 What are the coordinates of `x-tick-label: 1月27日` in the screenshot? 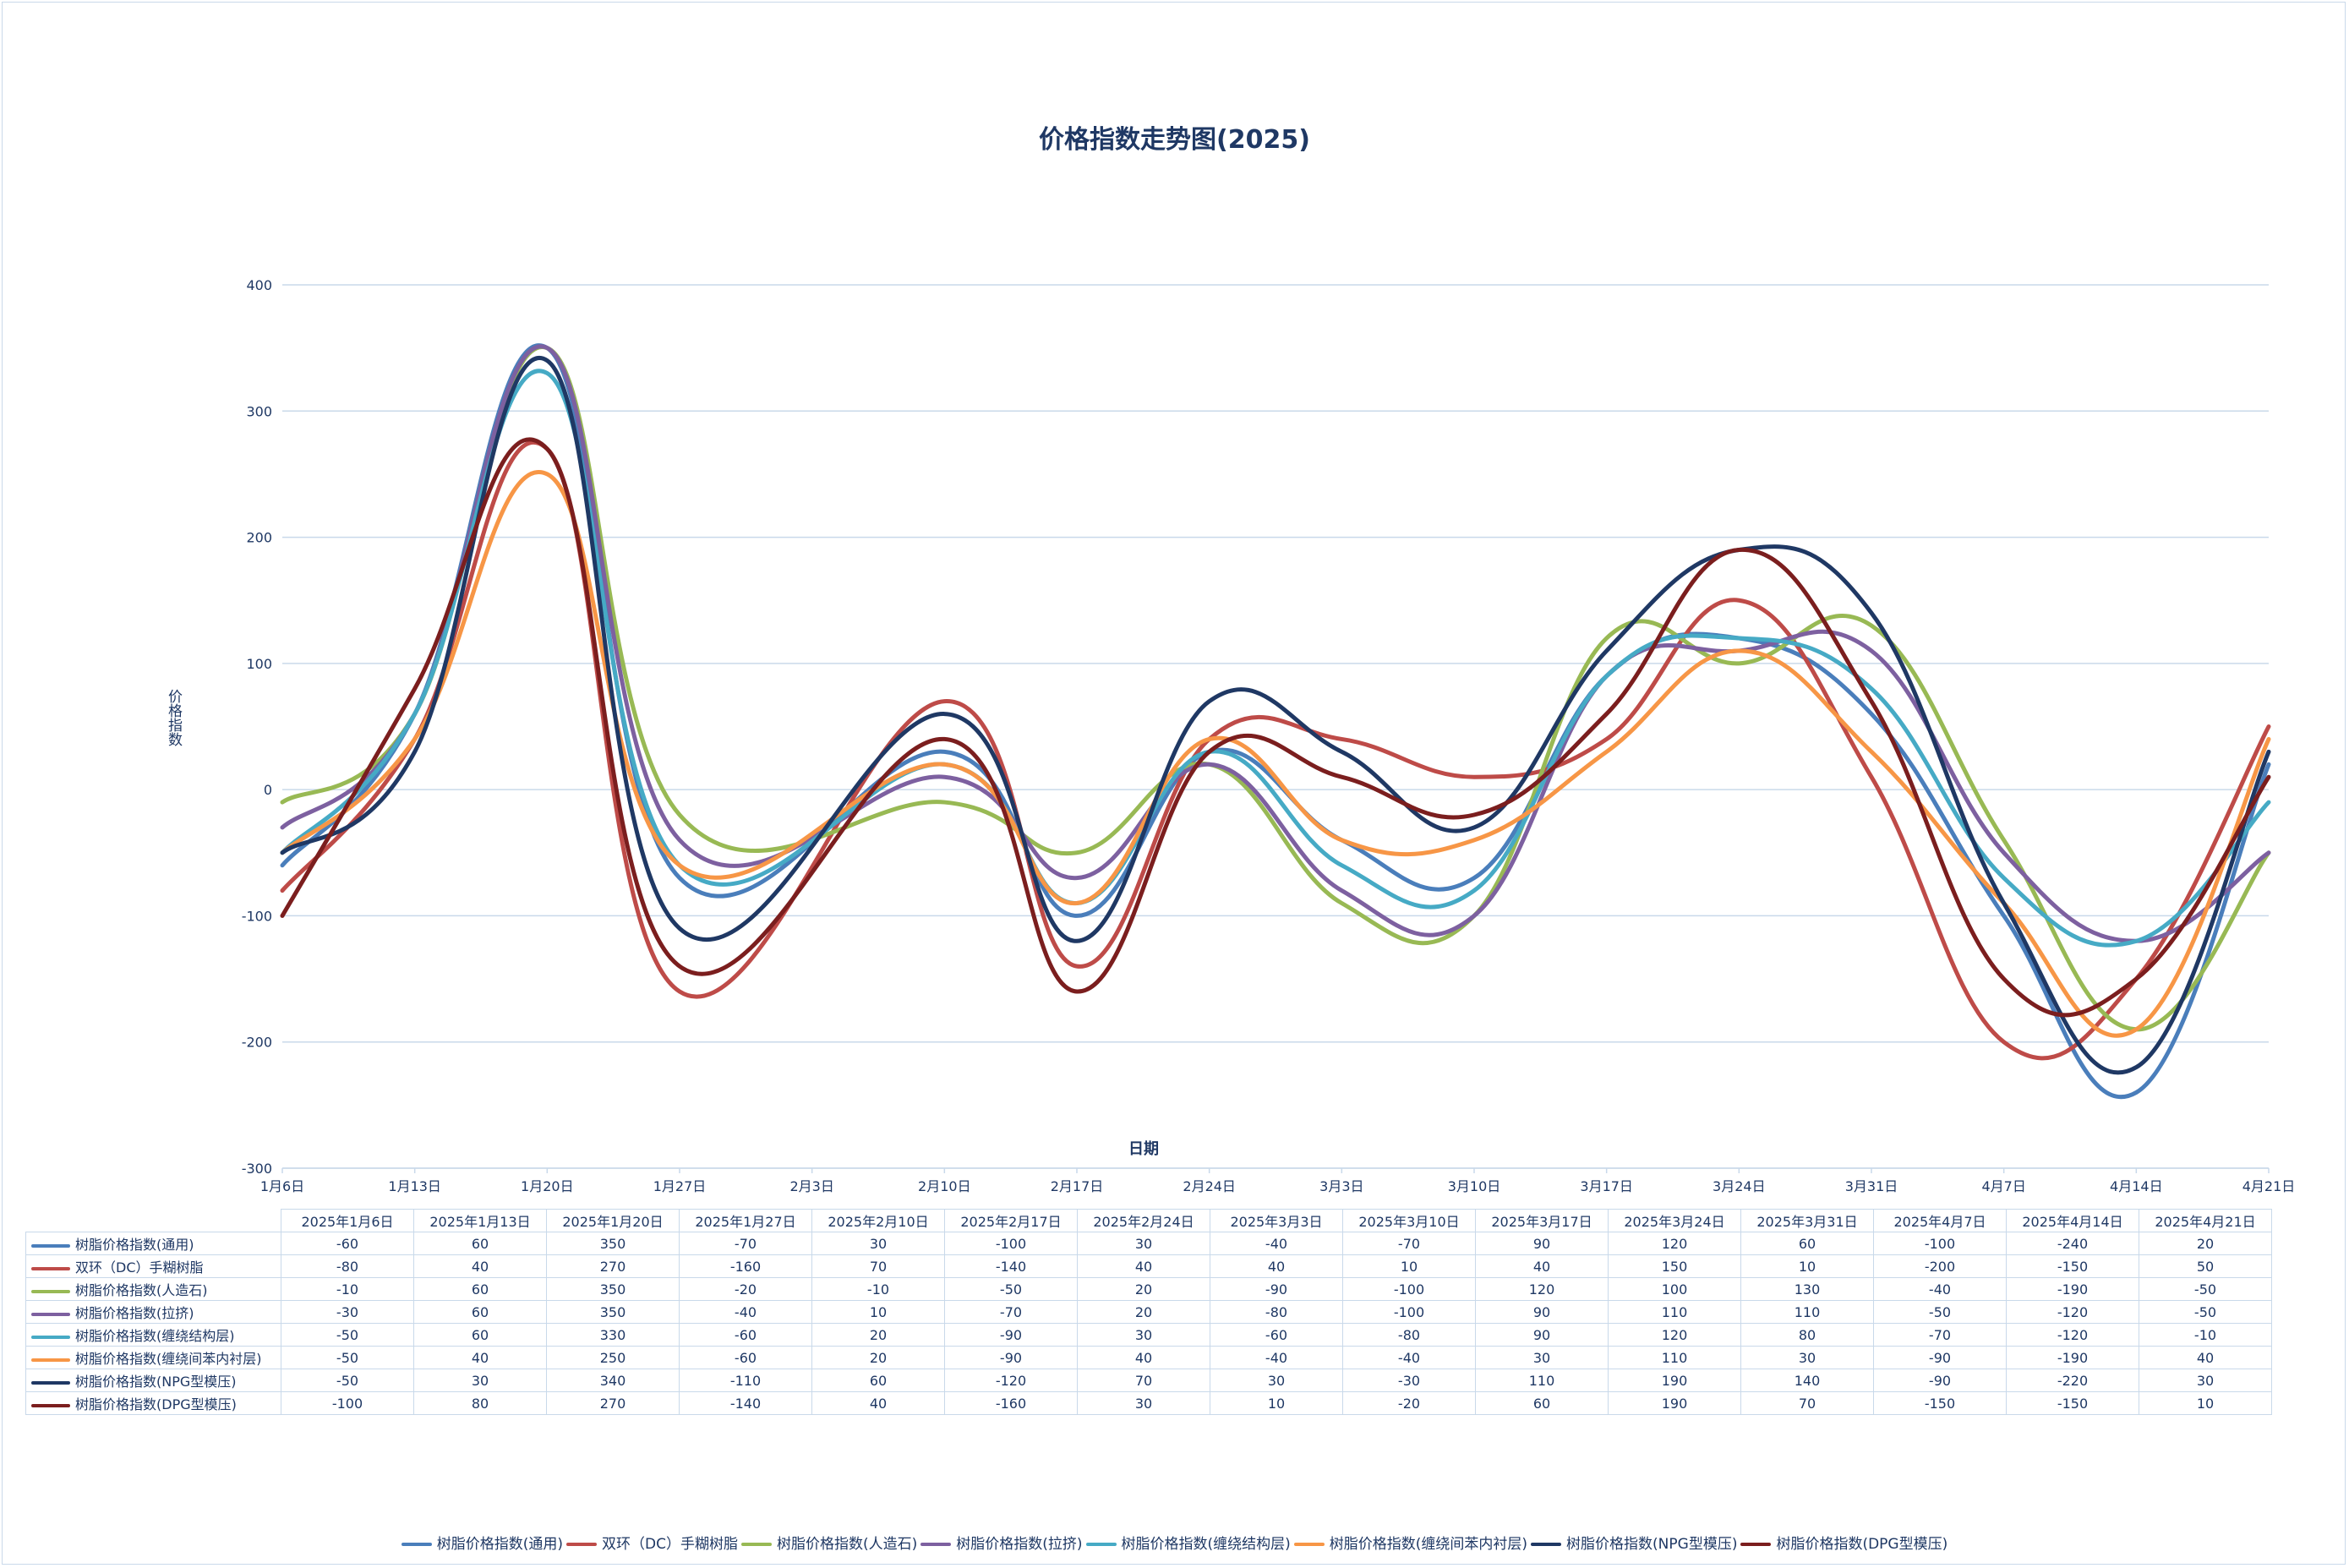 It's located at (680, 1186).